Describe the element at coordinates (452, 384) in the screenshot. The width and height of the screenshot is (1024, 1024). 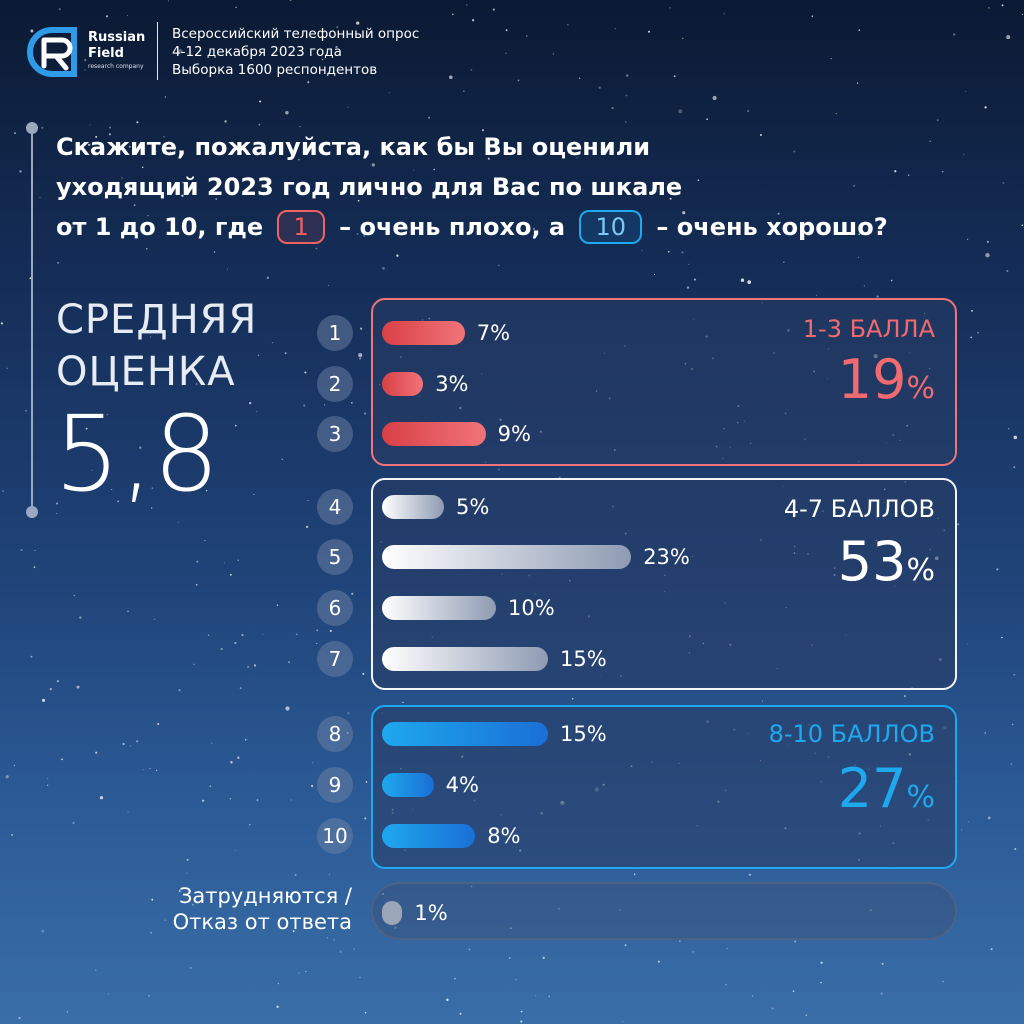
I see `value-label-score-2: 3%` at that location.